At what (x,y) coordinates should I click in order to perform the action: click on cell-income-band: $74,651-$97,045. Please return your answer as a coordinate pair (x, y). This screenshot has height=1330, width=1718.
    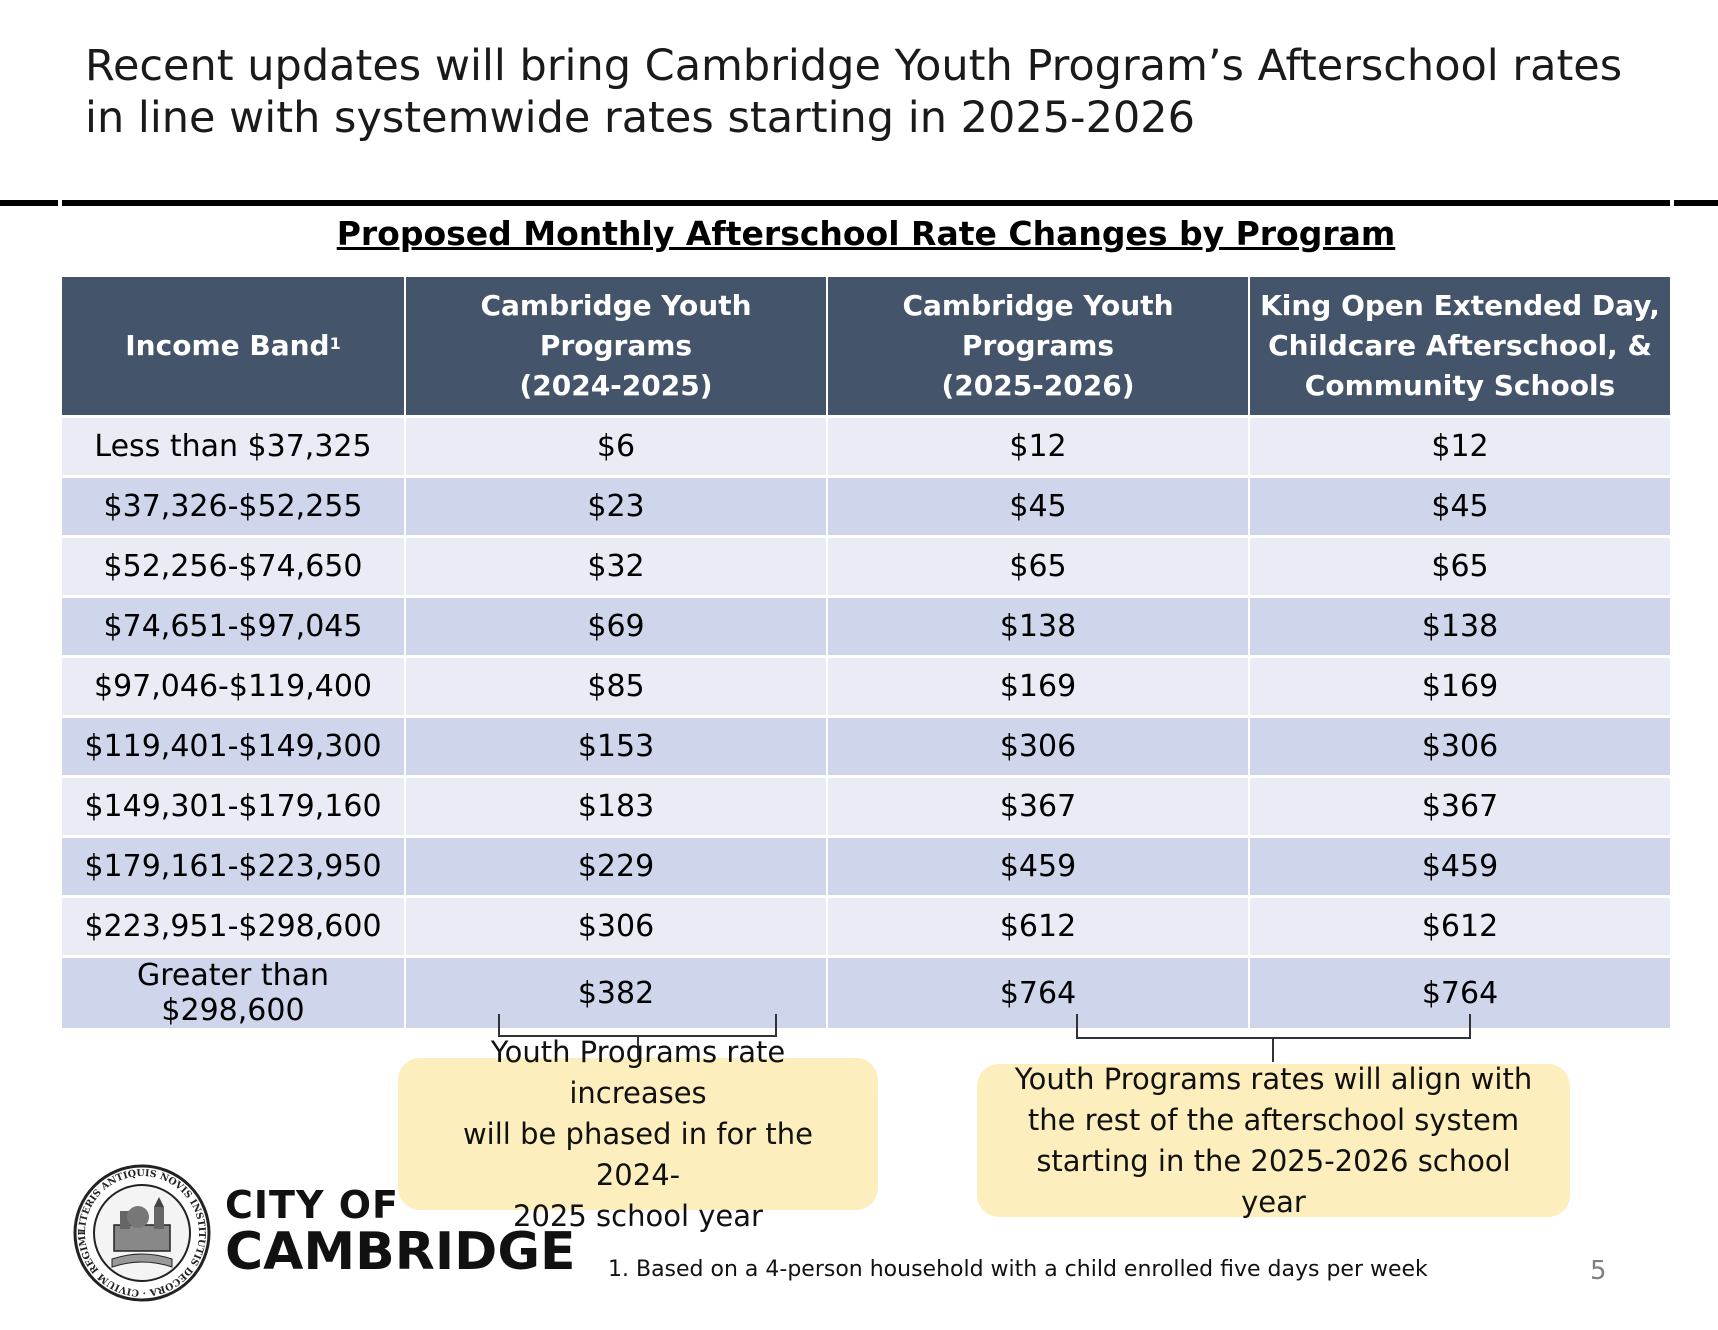
    Looking at the image, I should click on (234, 626).